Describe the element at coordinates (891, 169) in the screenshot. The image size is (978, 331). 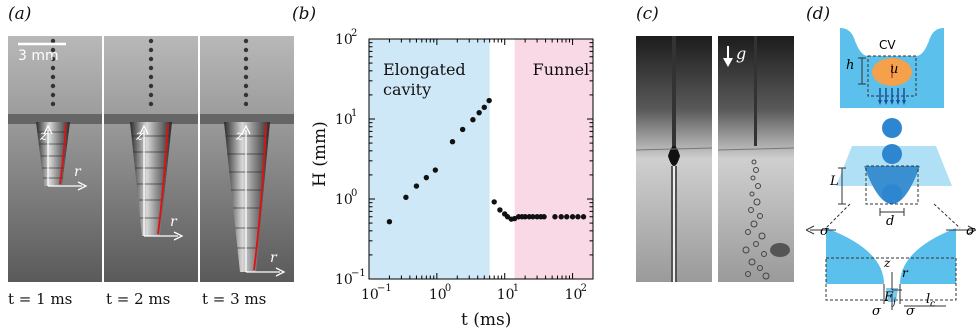
I see `schematic-d` at that location.